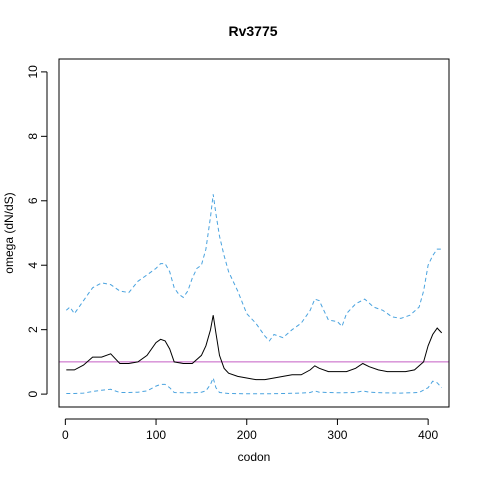 The image size is (480, 480). What do you see at coordinates (428, 435) in the screenshot?
I see `x-tick-label: 400` at bounding box center [428, 435].